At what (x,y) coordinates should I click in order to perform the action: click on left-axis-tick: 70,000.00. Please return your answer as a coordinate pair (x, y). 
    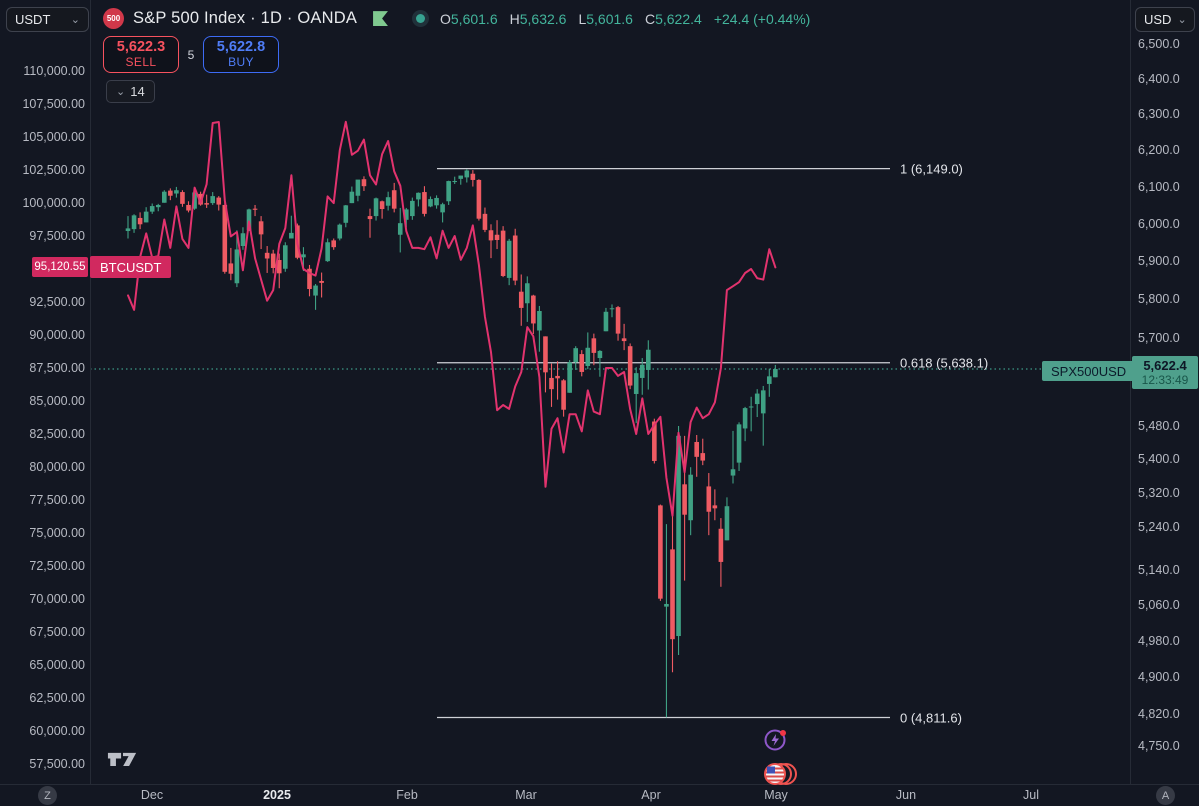
    Looking at the image, I should click on (57, 599).